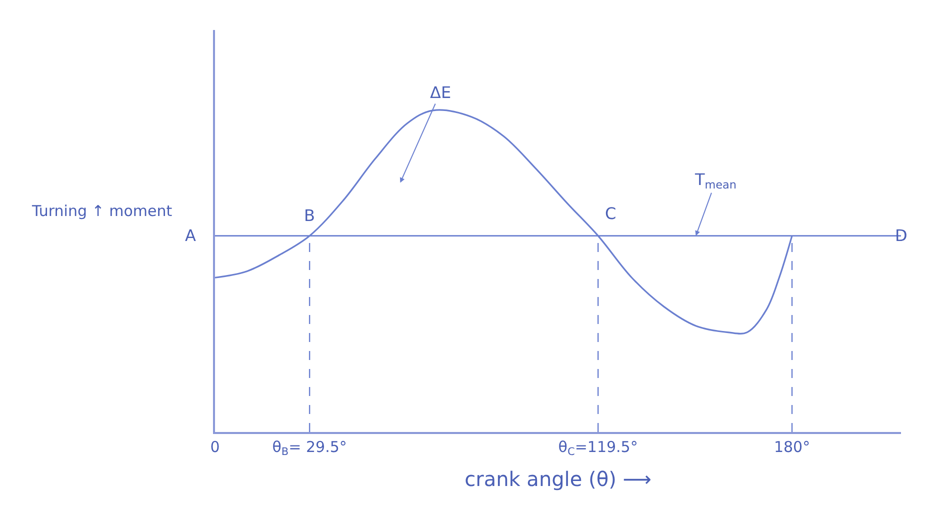 The image size is (941, 522). I want to click on annotation: C, so click(610, 213).